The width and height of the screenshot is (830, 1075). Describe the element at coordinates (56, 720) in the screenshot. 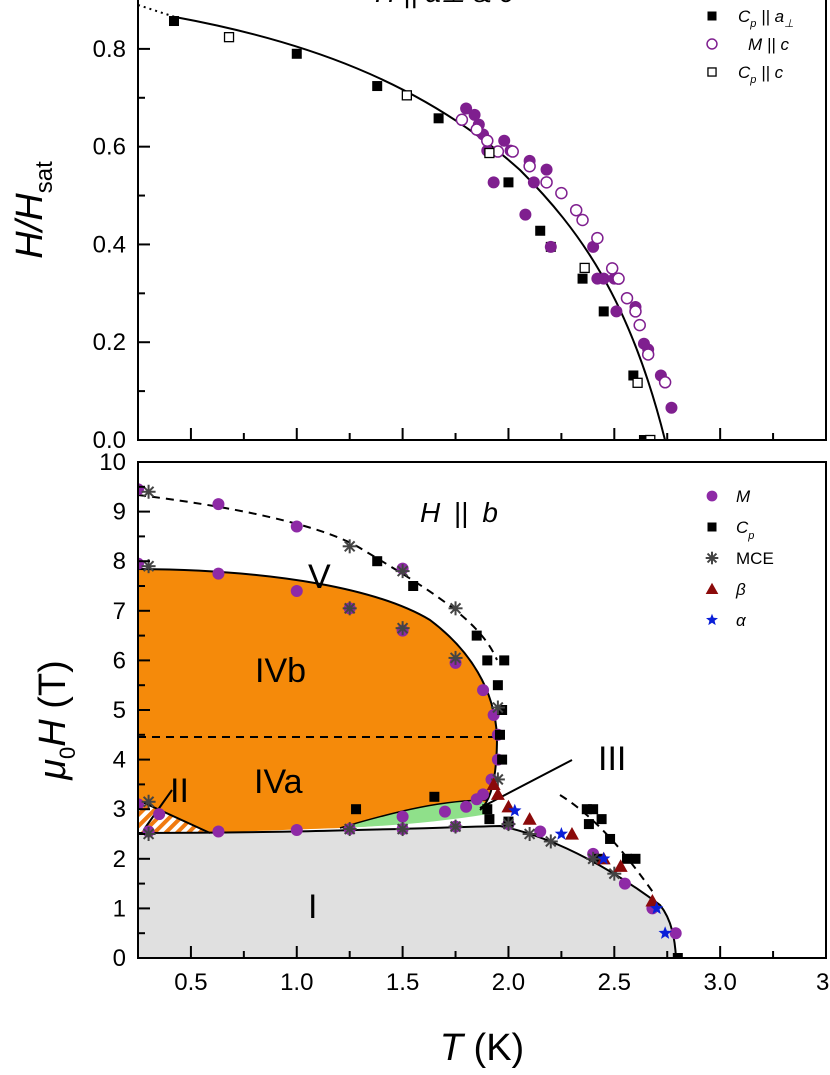

I see `bottom-y-label: μ0H (T)` at that location.